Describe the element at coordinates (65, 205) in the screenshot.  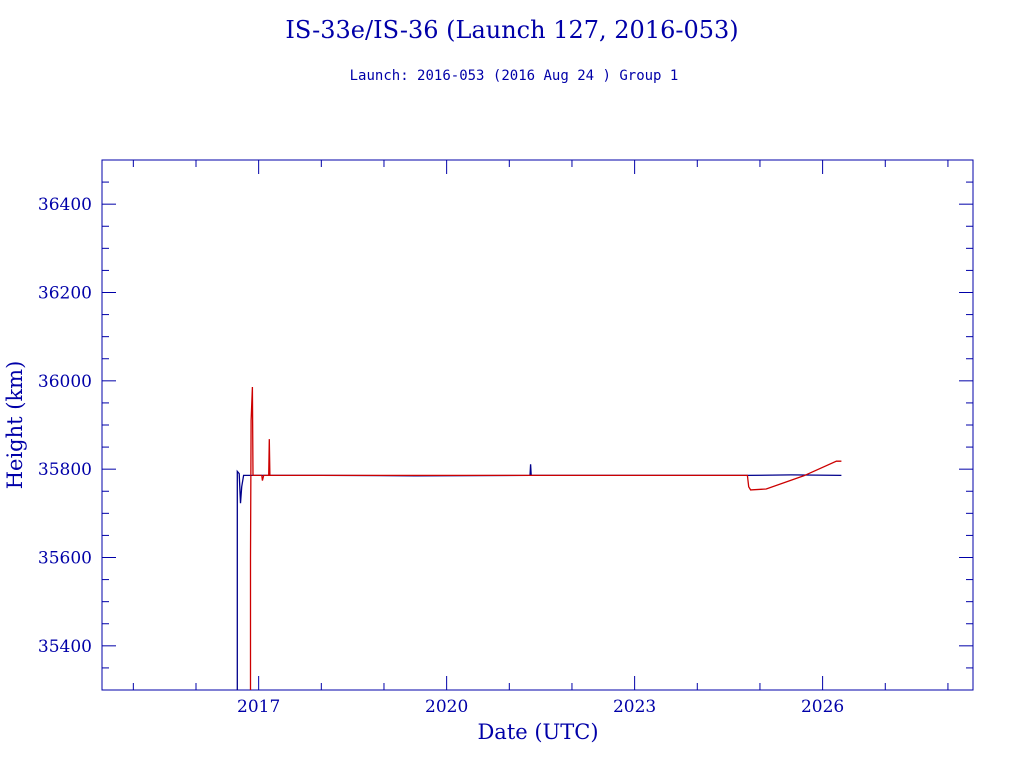
I see `y-tick-label: 36400` at that location.